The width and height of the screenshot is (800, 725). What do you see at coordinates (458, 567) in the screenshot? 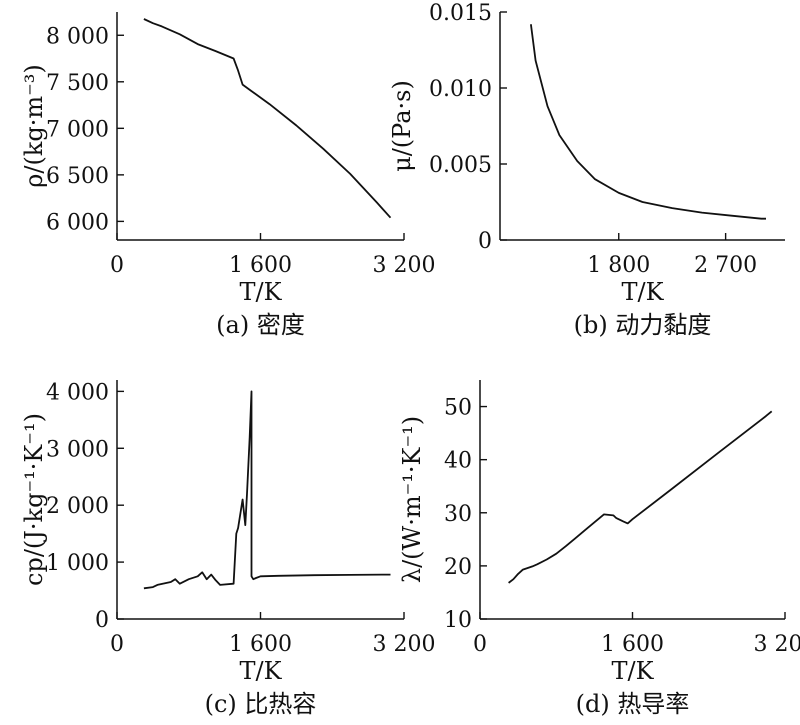
I see `y-tick-label: 20` at bounding box center [458, 567].